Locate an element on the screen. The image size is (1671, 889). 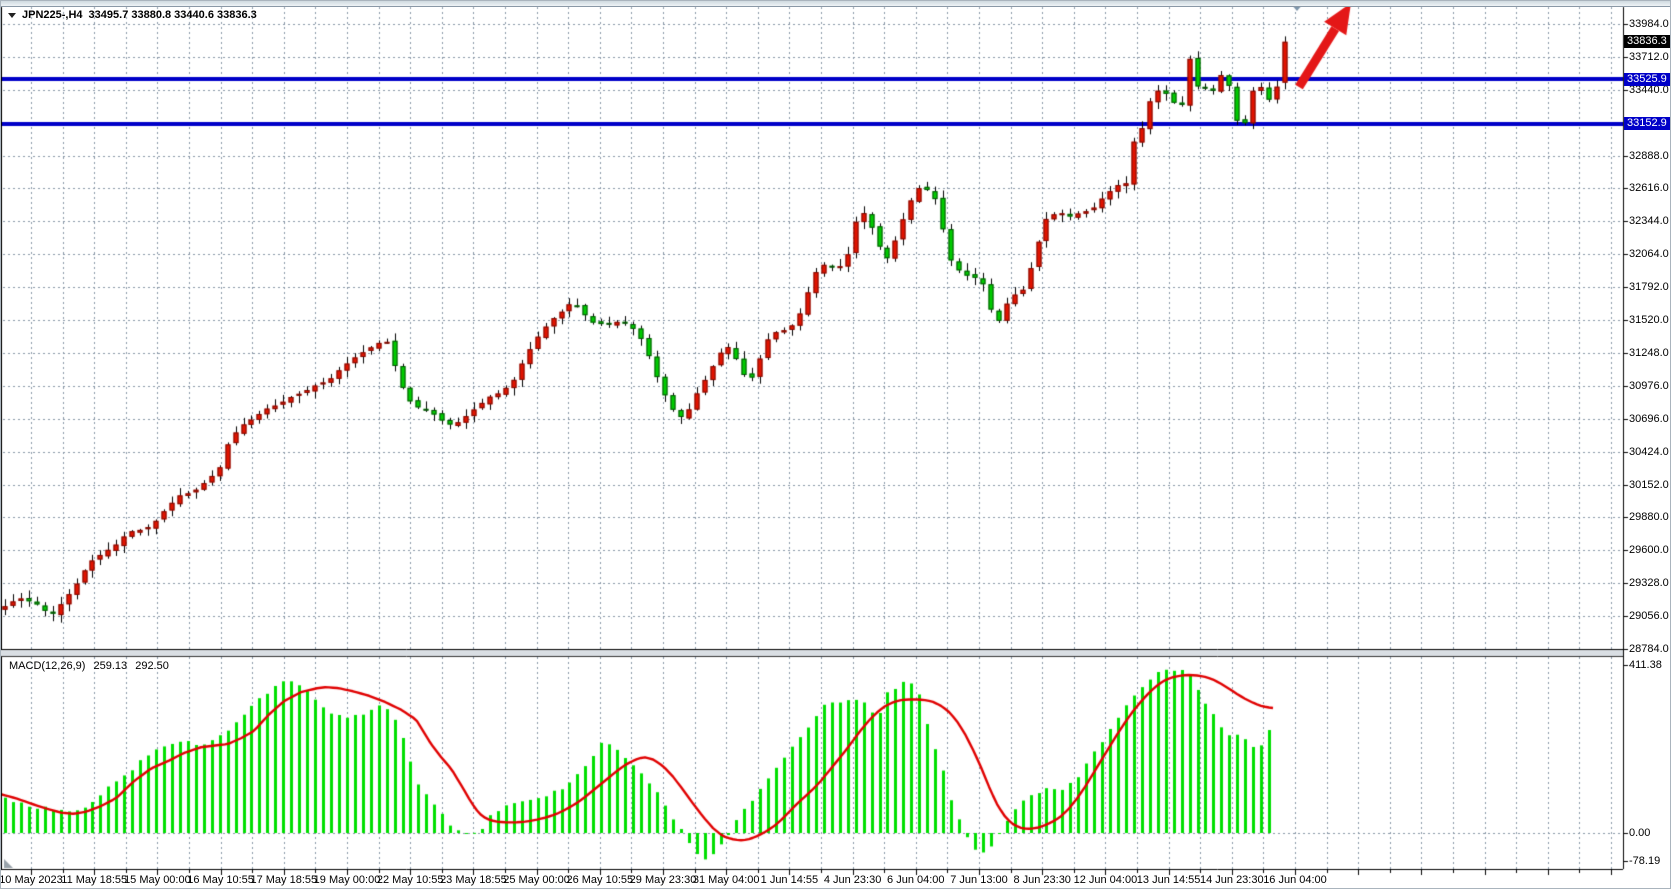
macd-indicator-label: MACD(12,26,9) 259.13 292.50 is located at coordinates (91, 666).